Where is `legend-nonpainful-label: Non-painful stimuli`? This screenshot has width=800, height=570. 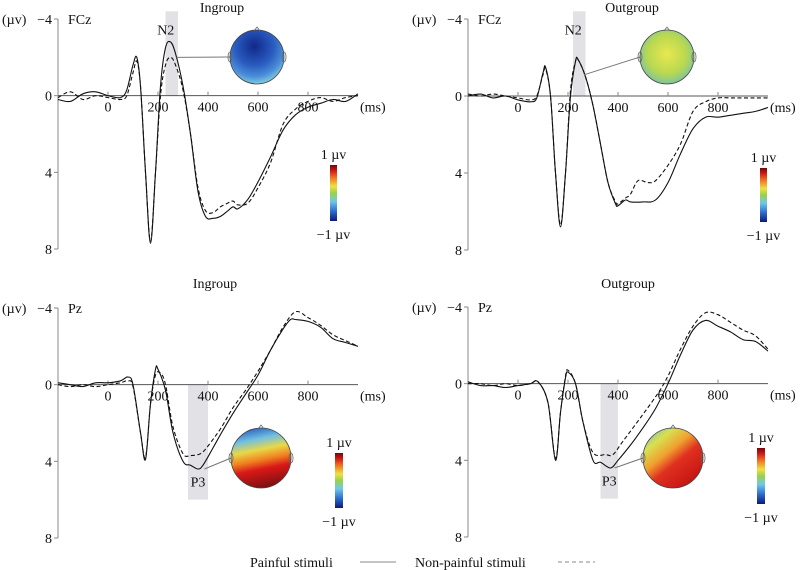 legend-nonpainful-label: Non-painful stimuli is located at coordinates (470, 563).